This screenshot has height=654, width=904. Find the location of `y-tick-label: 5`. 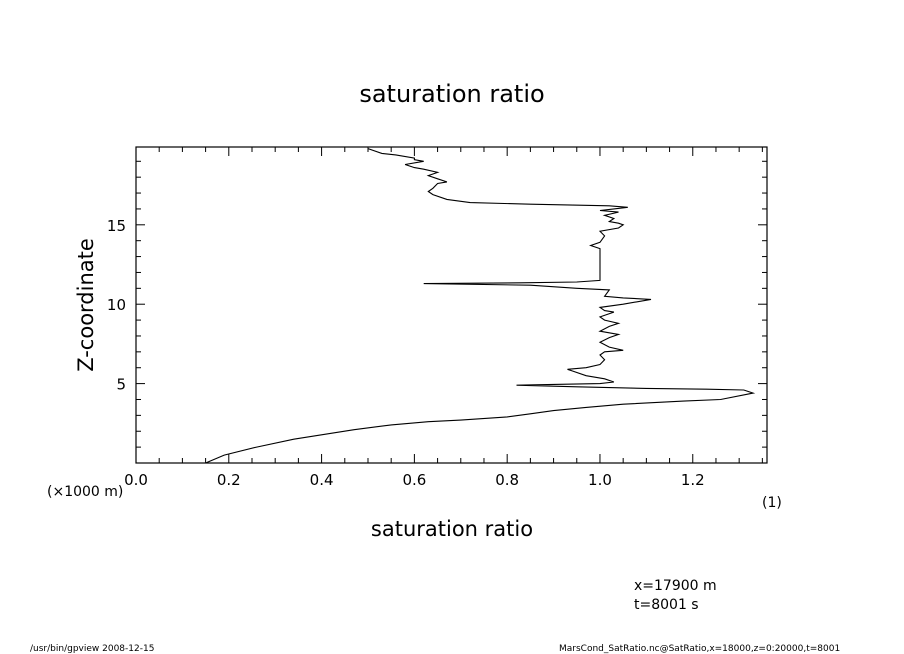

y-tick-label: 5 is located at coordinates (121, 385).